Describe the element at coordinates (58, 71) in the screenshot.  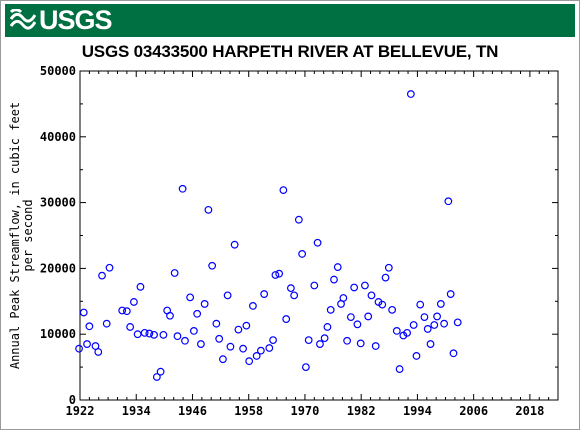
I see `y-tick-label: 50000` at that location.